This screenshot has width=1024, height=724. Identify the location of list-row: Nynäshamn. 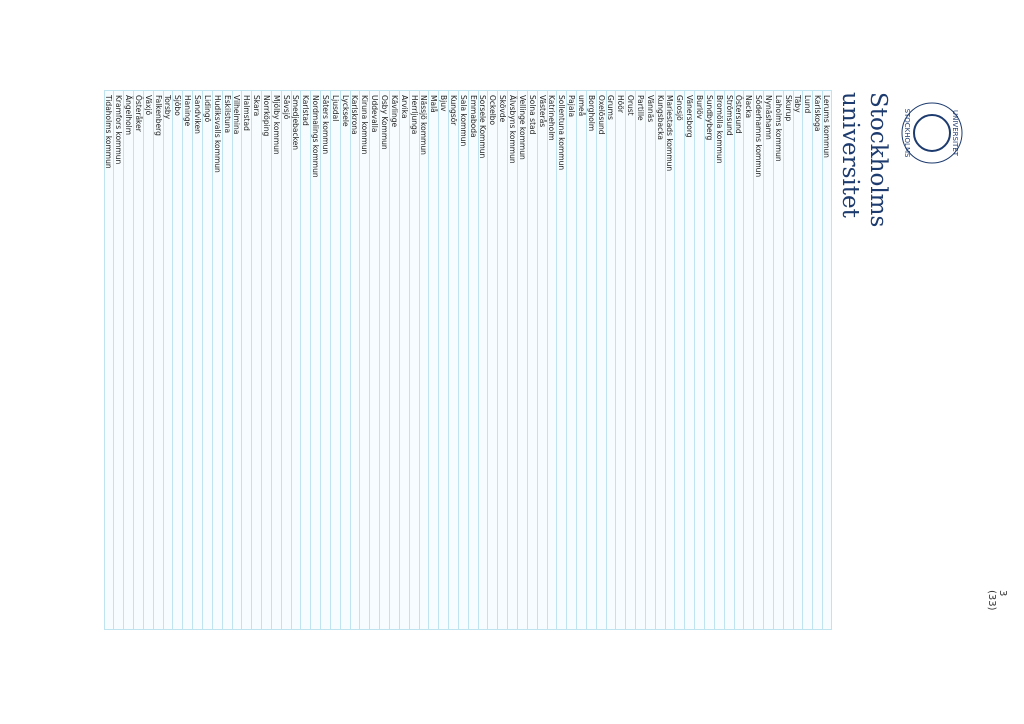
(768, 360).